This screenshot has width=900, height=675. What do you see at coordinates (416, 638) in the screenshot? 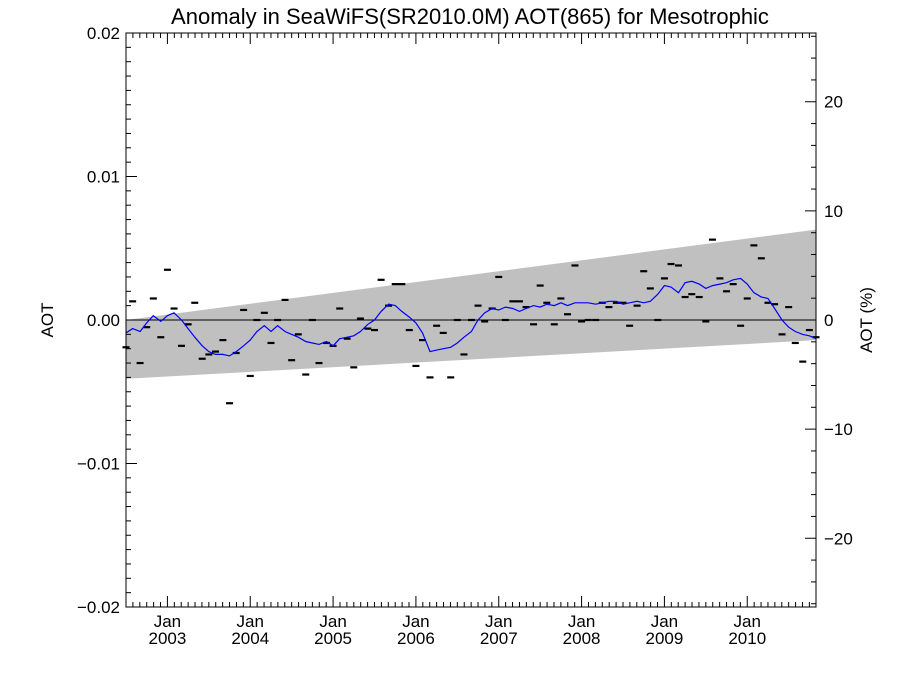
I see `x-tick-year-label: 2006` at bounding box center [416, 638].